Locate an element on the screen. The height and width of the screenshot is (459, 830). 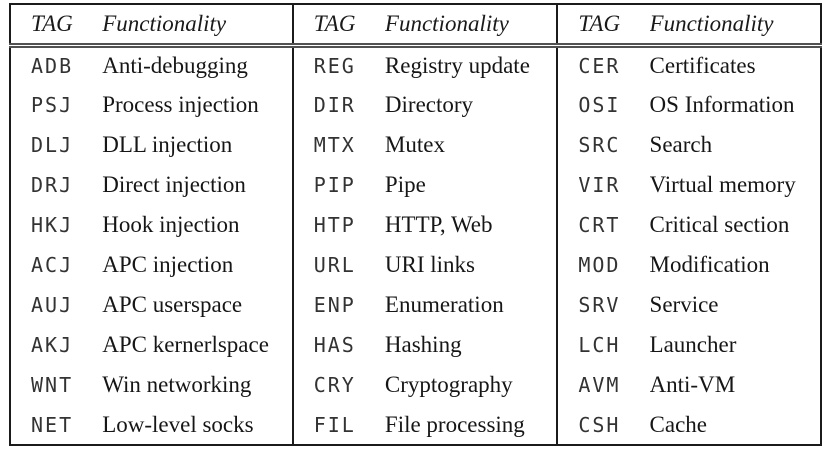
tag-cell: PSJ is located at coordinates (52, 105).